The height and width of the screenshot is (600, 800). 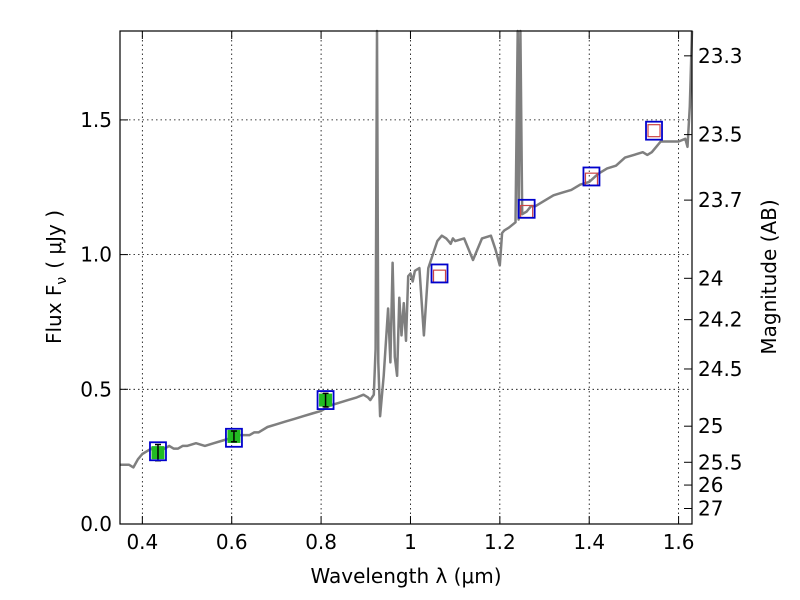 I want to click on y2-tick-label: 26, so click(x=710, y=485).